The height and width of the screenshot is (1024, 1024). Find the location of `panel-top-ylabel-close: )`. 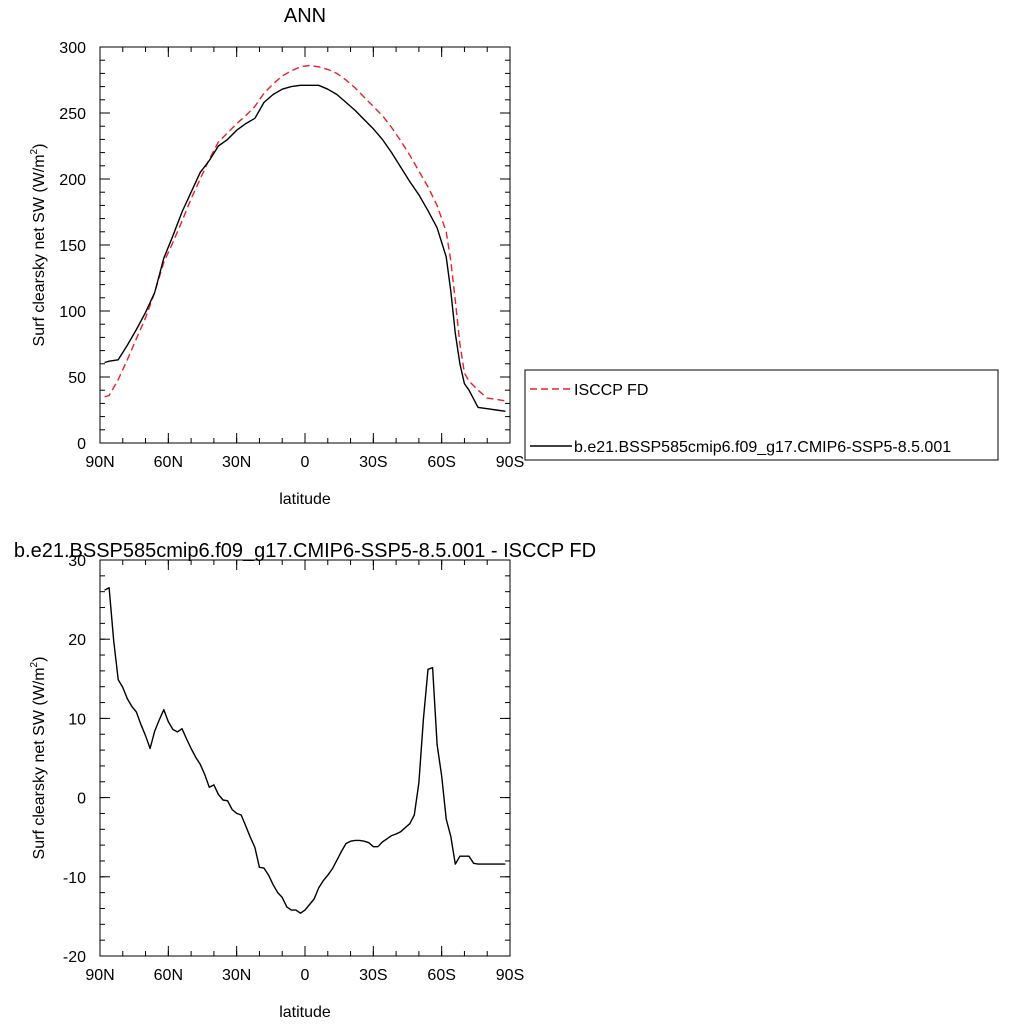

panel-top-ylabel-close: ) is located at coordinates (39, 146).